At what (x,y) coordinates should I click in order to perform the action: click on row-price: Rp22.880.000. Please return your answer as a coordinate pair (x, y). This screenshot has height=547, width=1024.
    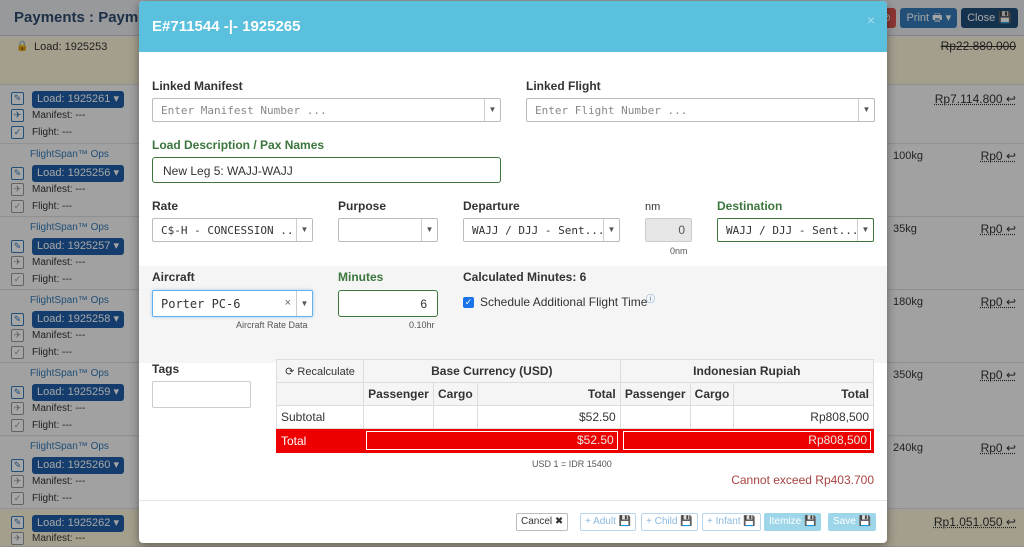
    Looking at the image, I should click on (978, 46).